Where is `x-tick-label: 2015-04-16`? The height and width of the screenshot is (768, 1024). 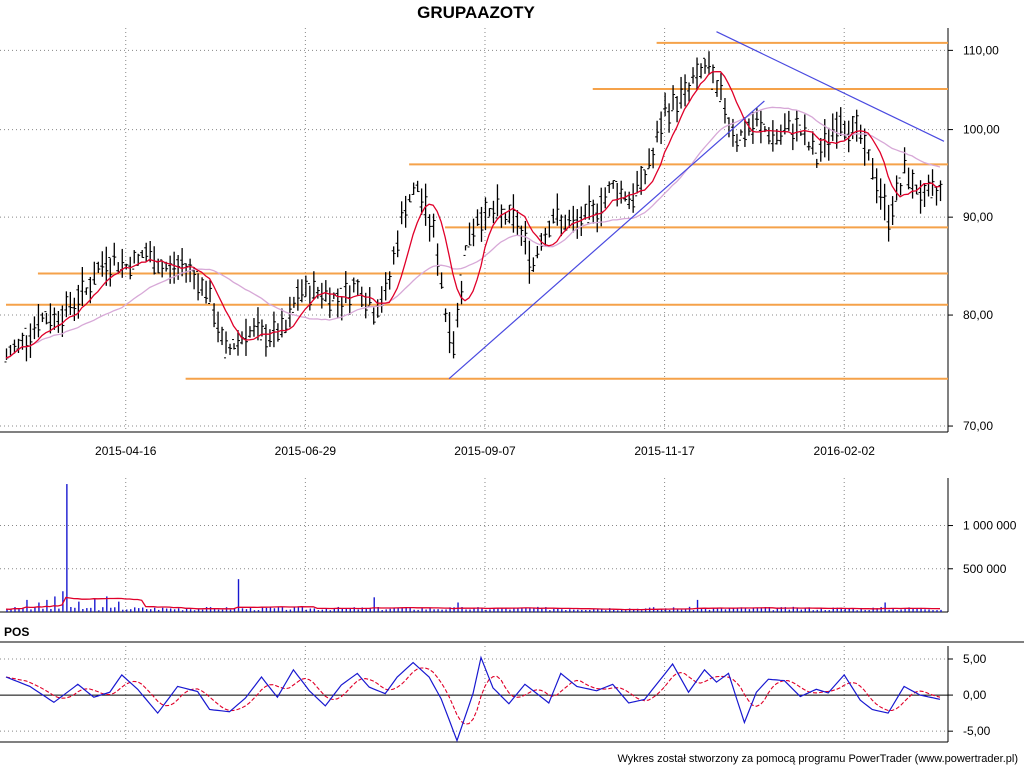 x-tick-label: 2015-04-16 is located at coordinates (126, 451).